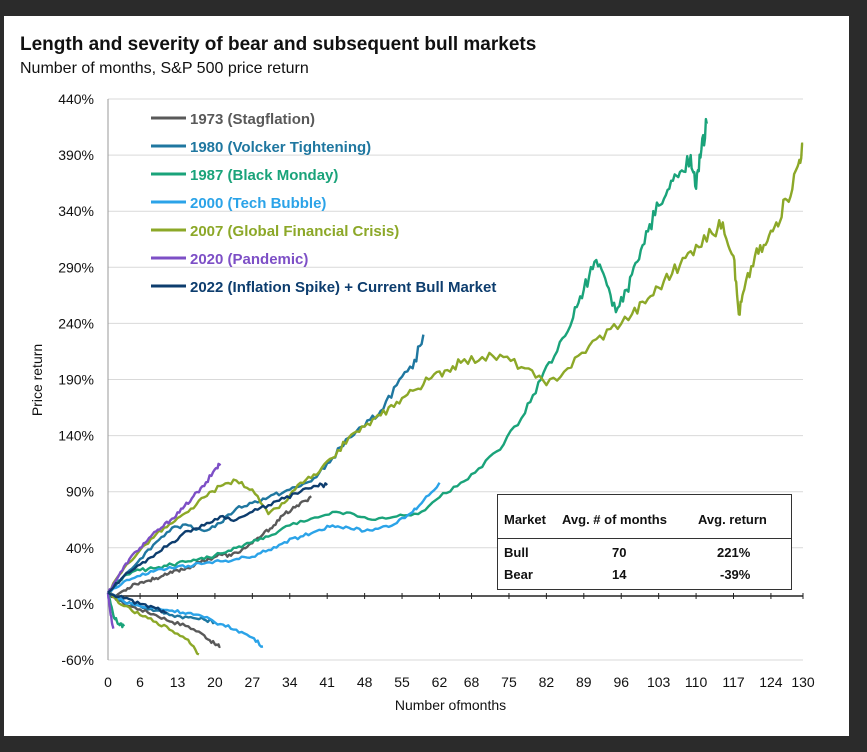 This screenshot has height=752, width=867. I want to click on series-2022-bull-line, so click(217, 538).